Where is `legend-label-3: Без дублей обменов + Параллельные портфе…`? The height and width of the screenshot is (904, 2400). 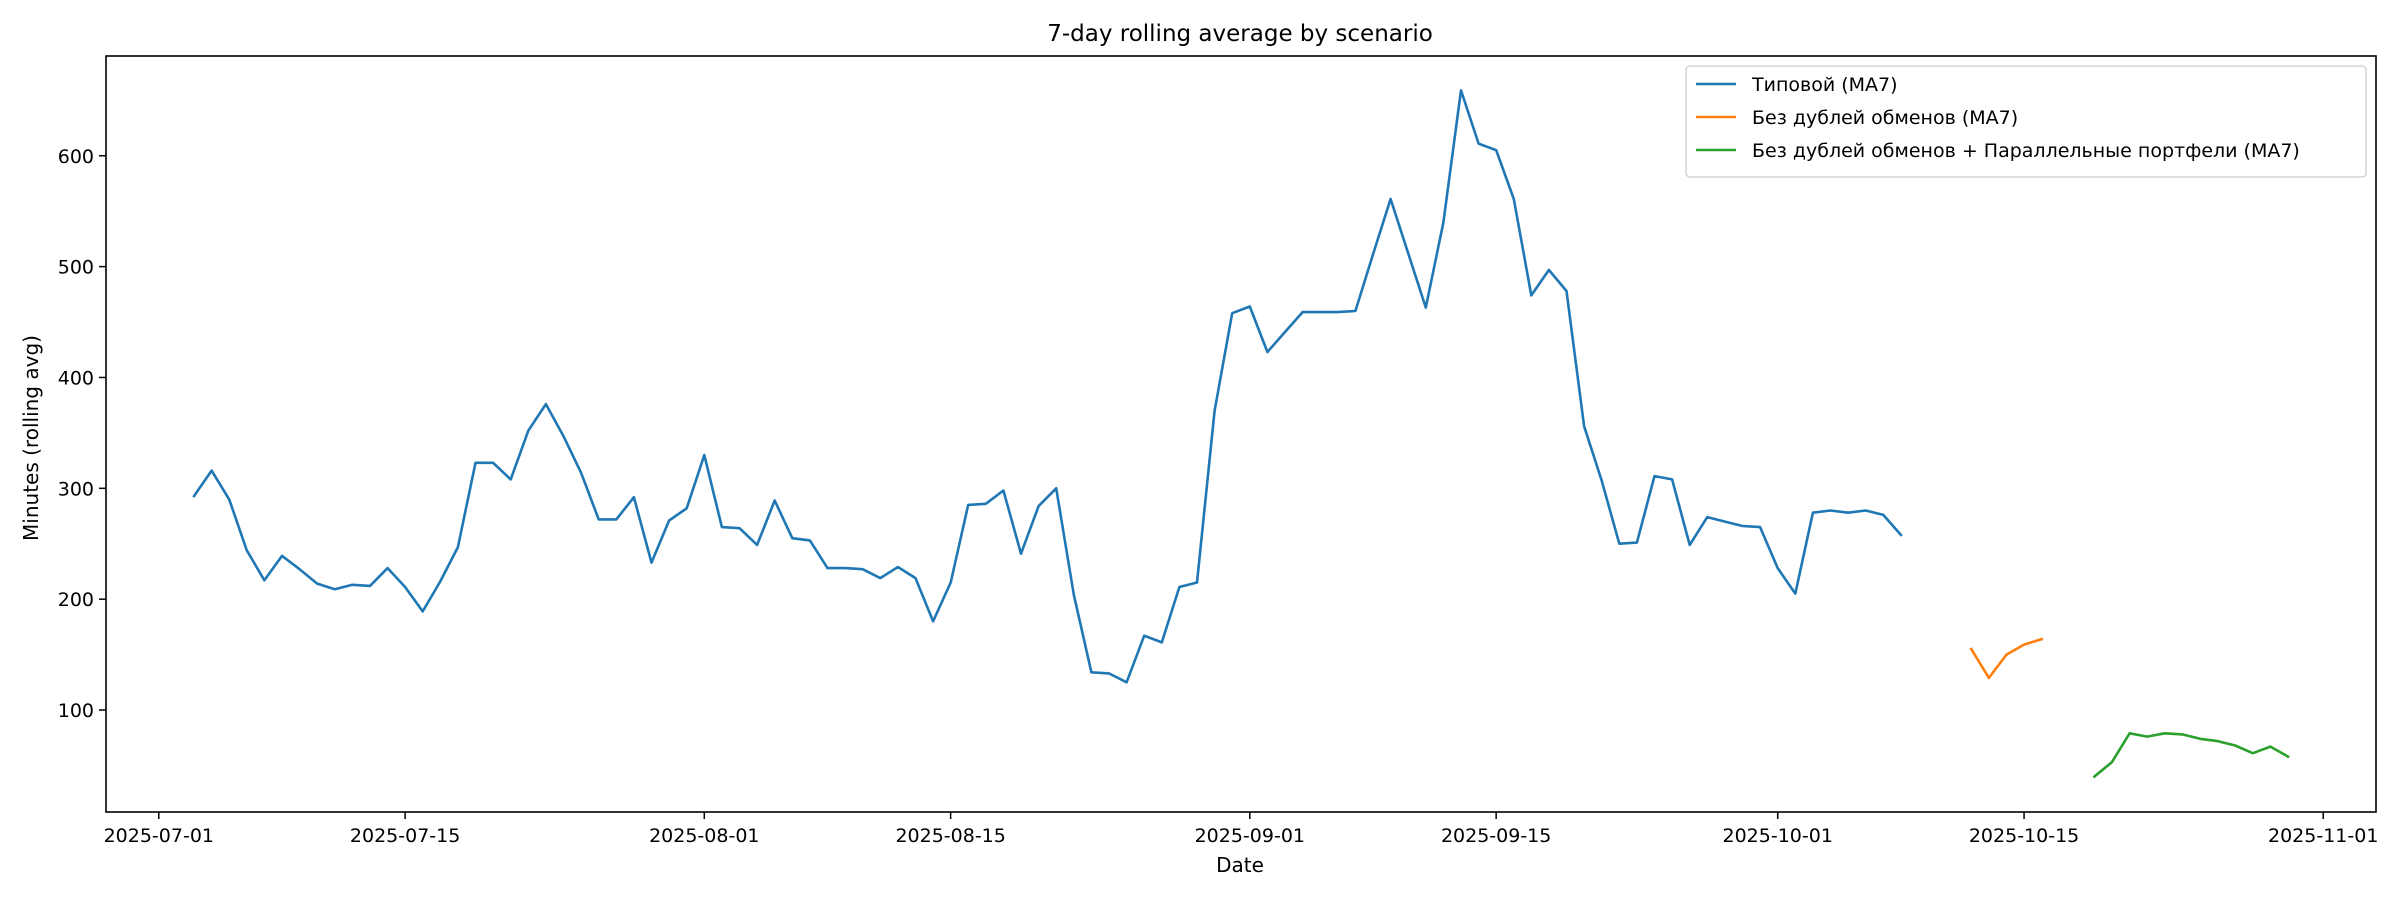
legend-label-3: Без дублей обменов + Параллельные портфе… is located at coordinates (2026, 151).